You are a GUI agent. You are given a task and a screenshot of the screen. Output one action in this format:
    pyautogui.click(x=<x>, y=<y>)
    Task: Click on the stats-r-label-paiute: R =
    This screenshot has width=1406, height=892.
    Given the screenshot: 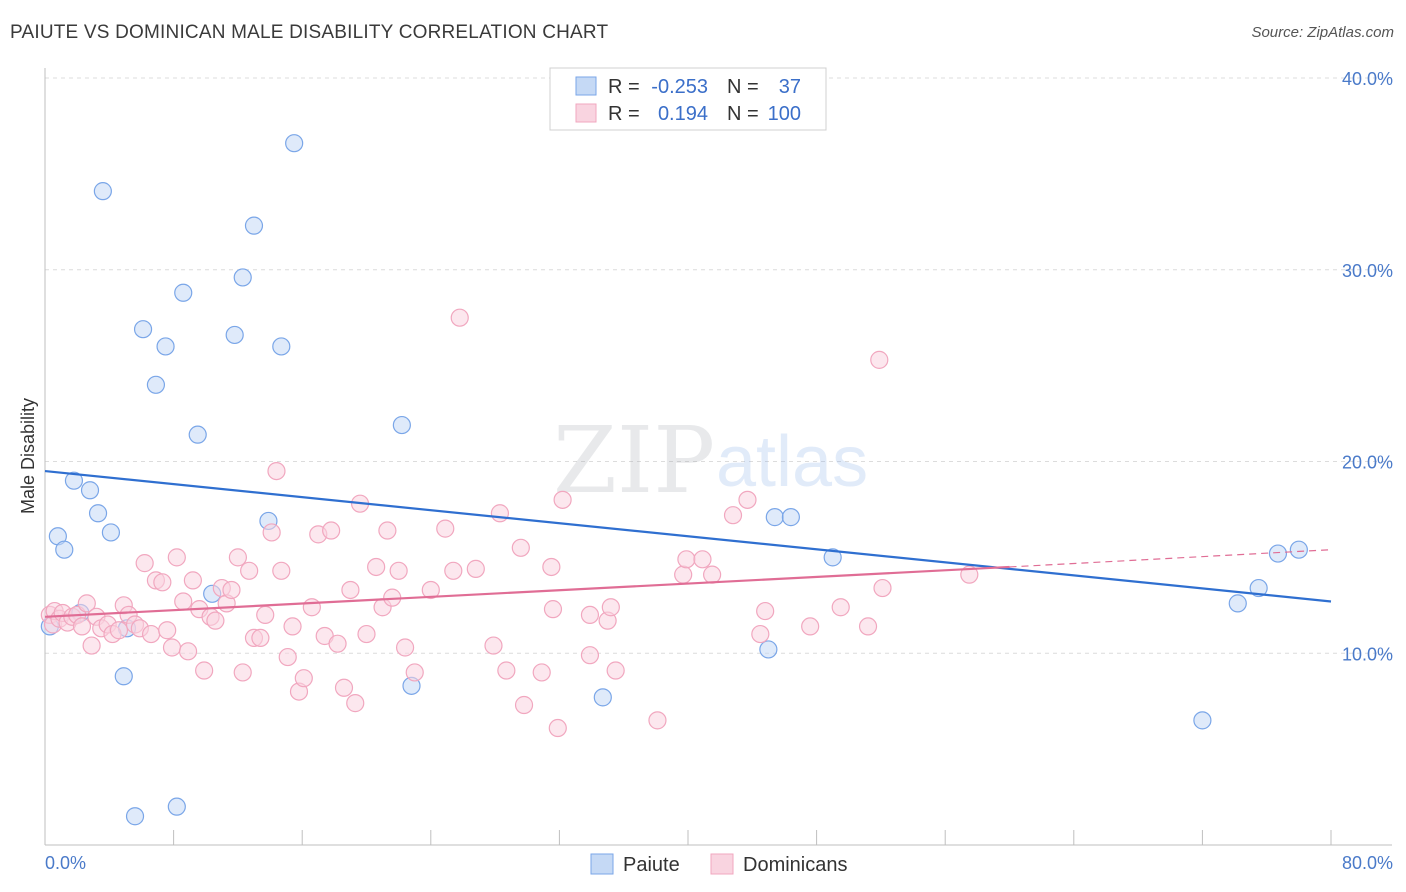 What is the action you would take?
    pyautogui.click(x=624, y=87)
    